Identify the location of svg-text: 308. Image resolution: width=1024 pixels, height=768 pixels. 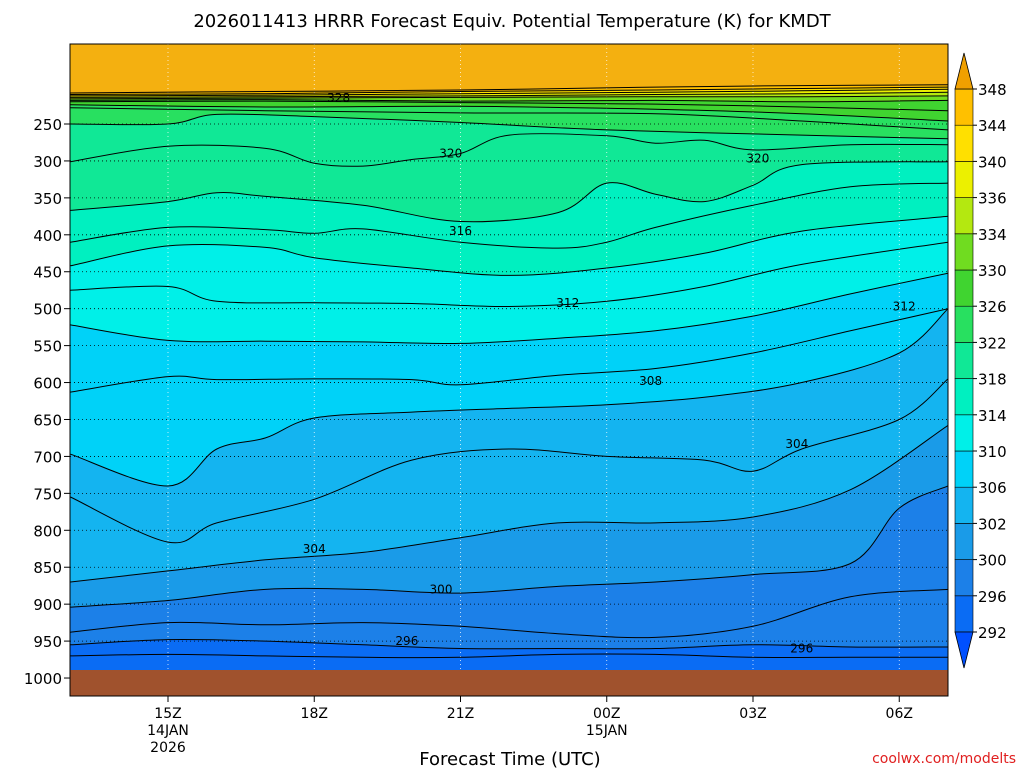
(650, 381).